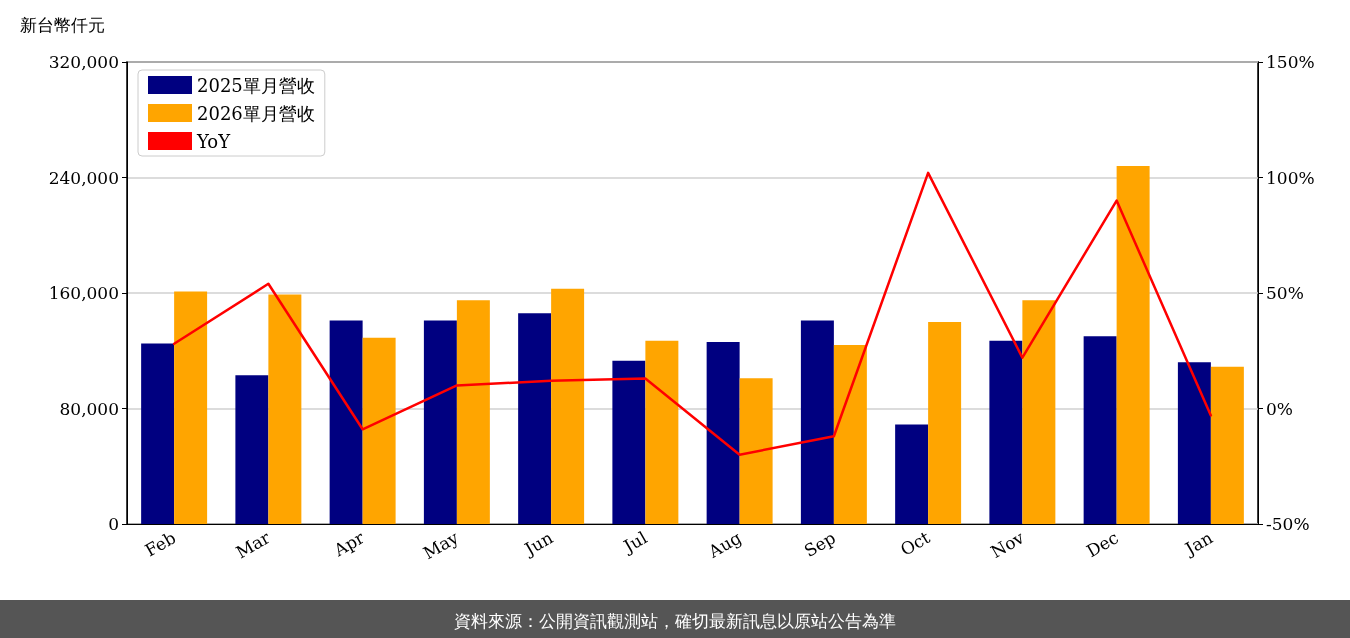  Describe the element at coordinates (1290, 62) in the screenshot. I see `y2-tick-label: 150%` at that location.